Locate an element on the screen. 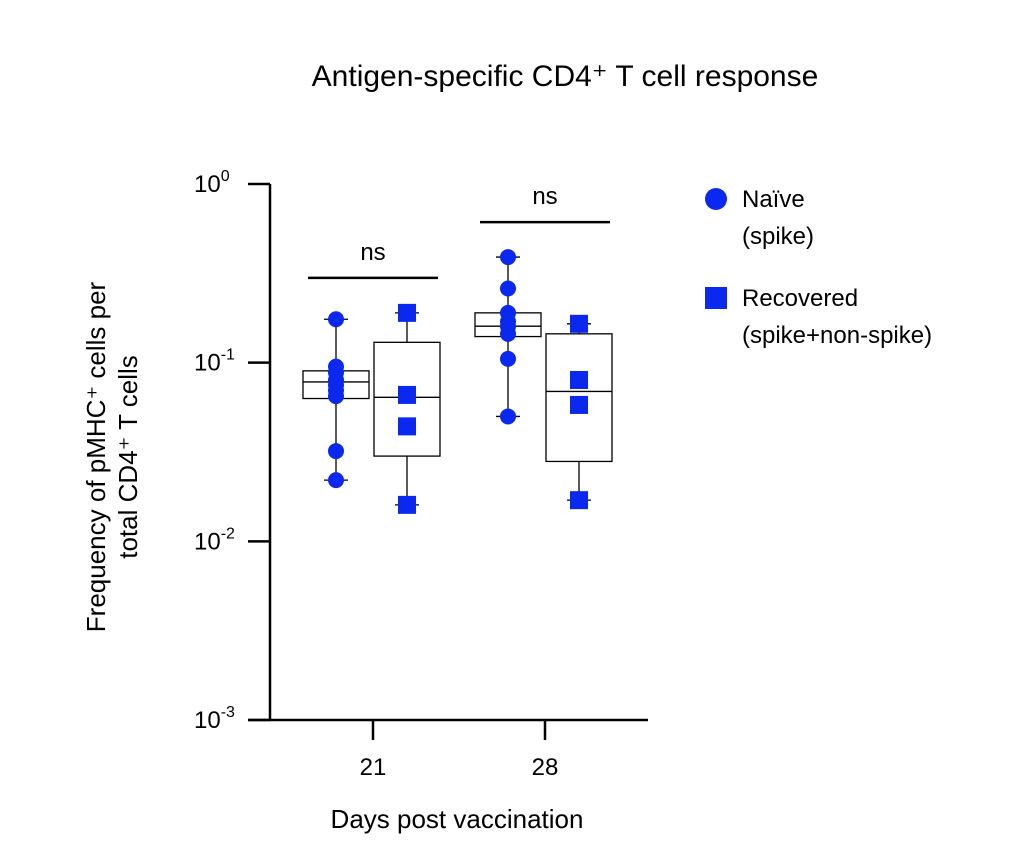 This screenshot has width=1027, height=843. y-tick-label: 10⁻² is located at coordinates (214, 540).